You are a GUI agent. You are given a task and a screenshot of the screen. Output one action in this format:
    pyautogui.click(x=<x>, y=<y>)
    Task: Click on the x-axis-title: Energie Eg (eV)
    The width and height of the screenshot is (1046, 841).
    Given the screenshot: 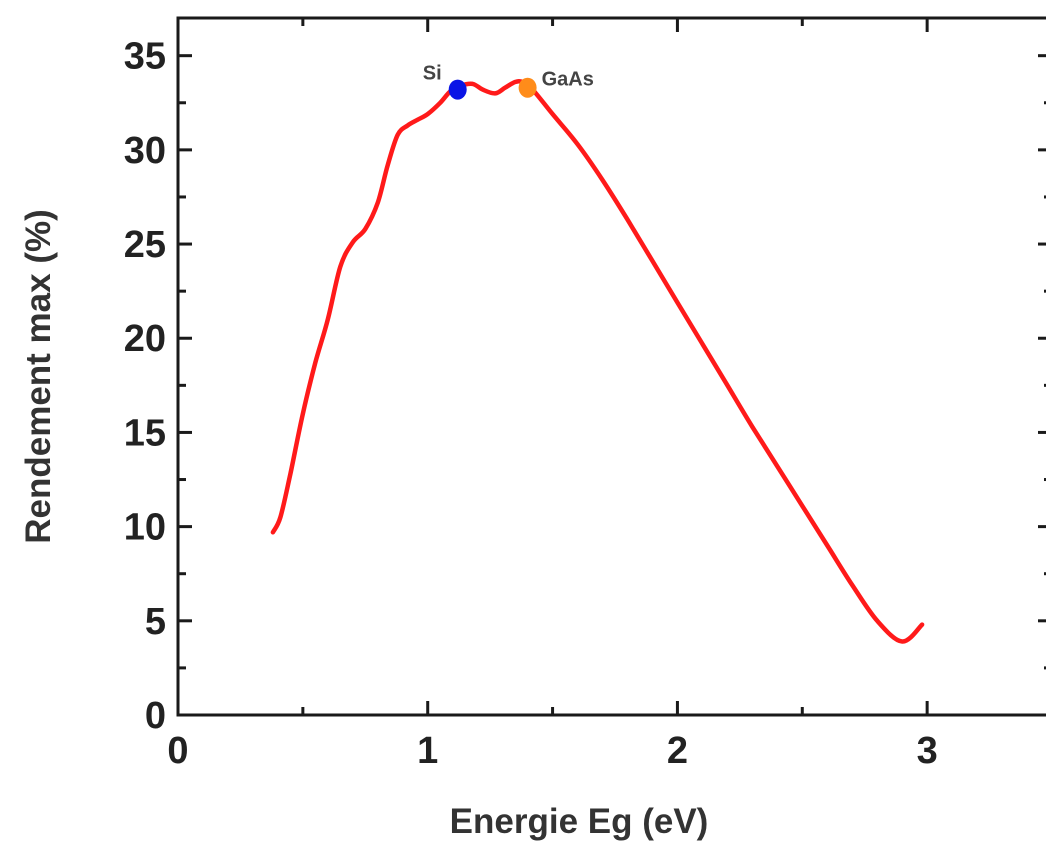 What is the action you would take?
    pyautogui.click(x=579, y=821)
    